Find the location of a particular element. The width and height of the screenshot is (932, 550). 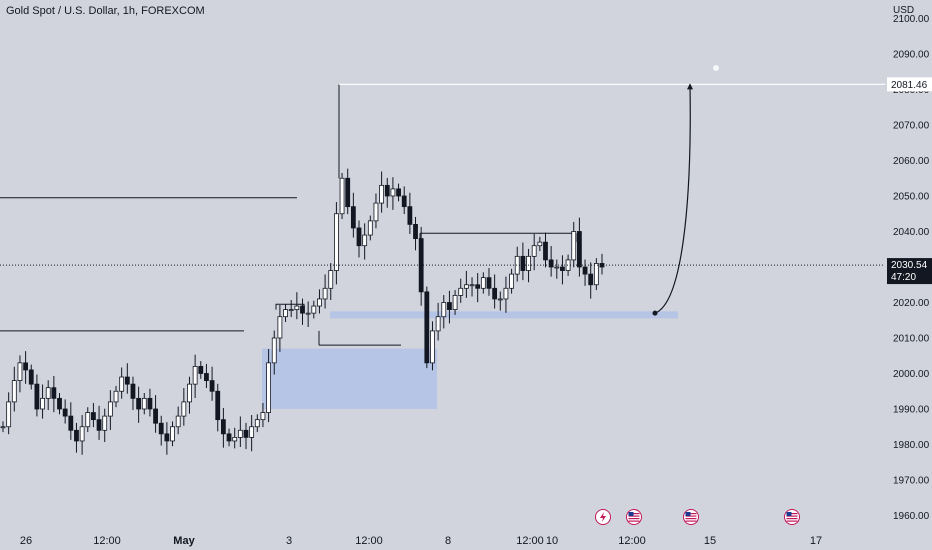

x-tick-label: 12:00 is located at coordinates (107, 541).